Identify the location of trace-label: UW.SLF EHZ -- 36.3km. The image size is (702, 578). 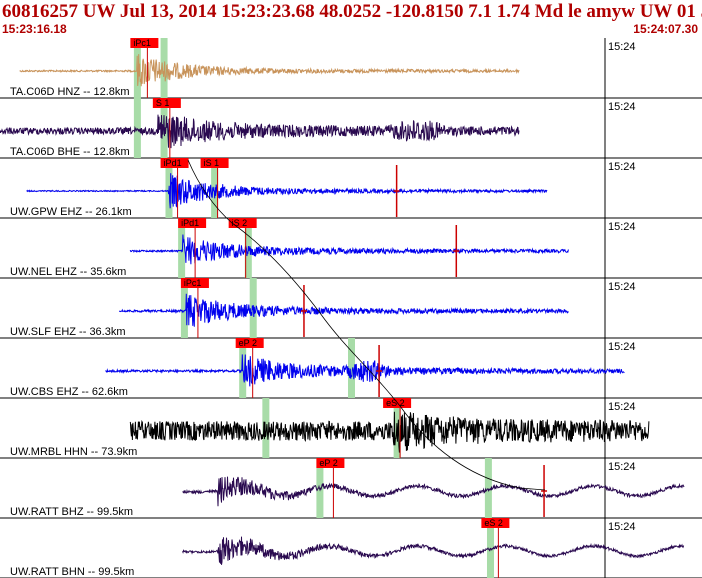
(68, 332).